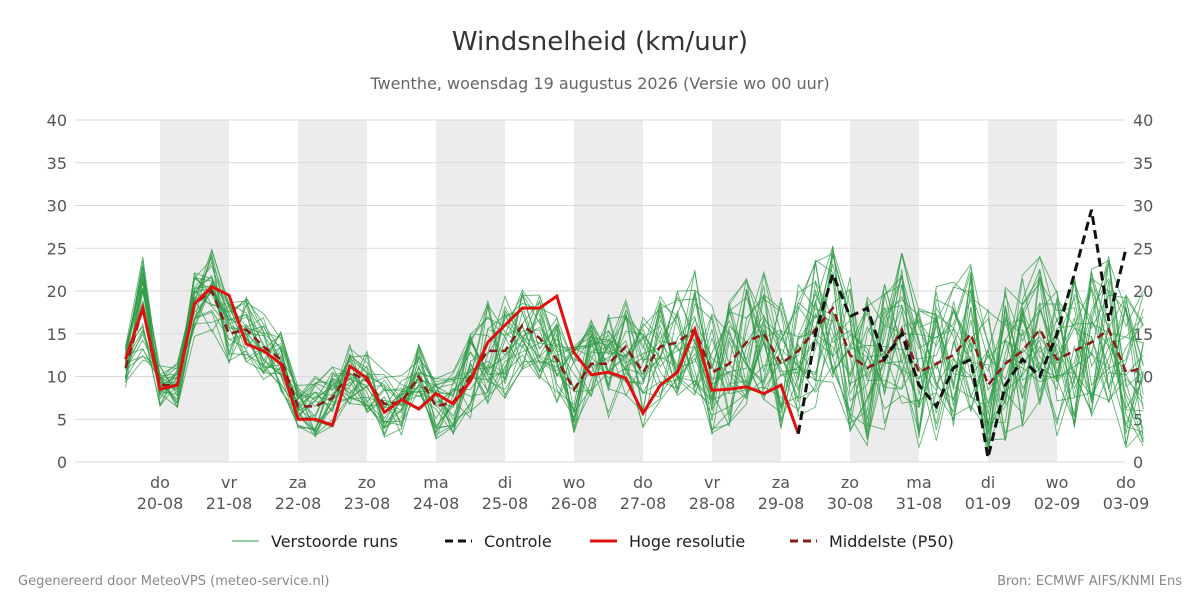  Describe the element at coordinates (988, 503) in the screenshot. I see `x-tick-date: 01-09` at that location.